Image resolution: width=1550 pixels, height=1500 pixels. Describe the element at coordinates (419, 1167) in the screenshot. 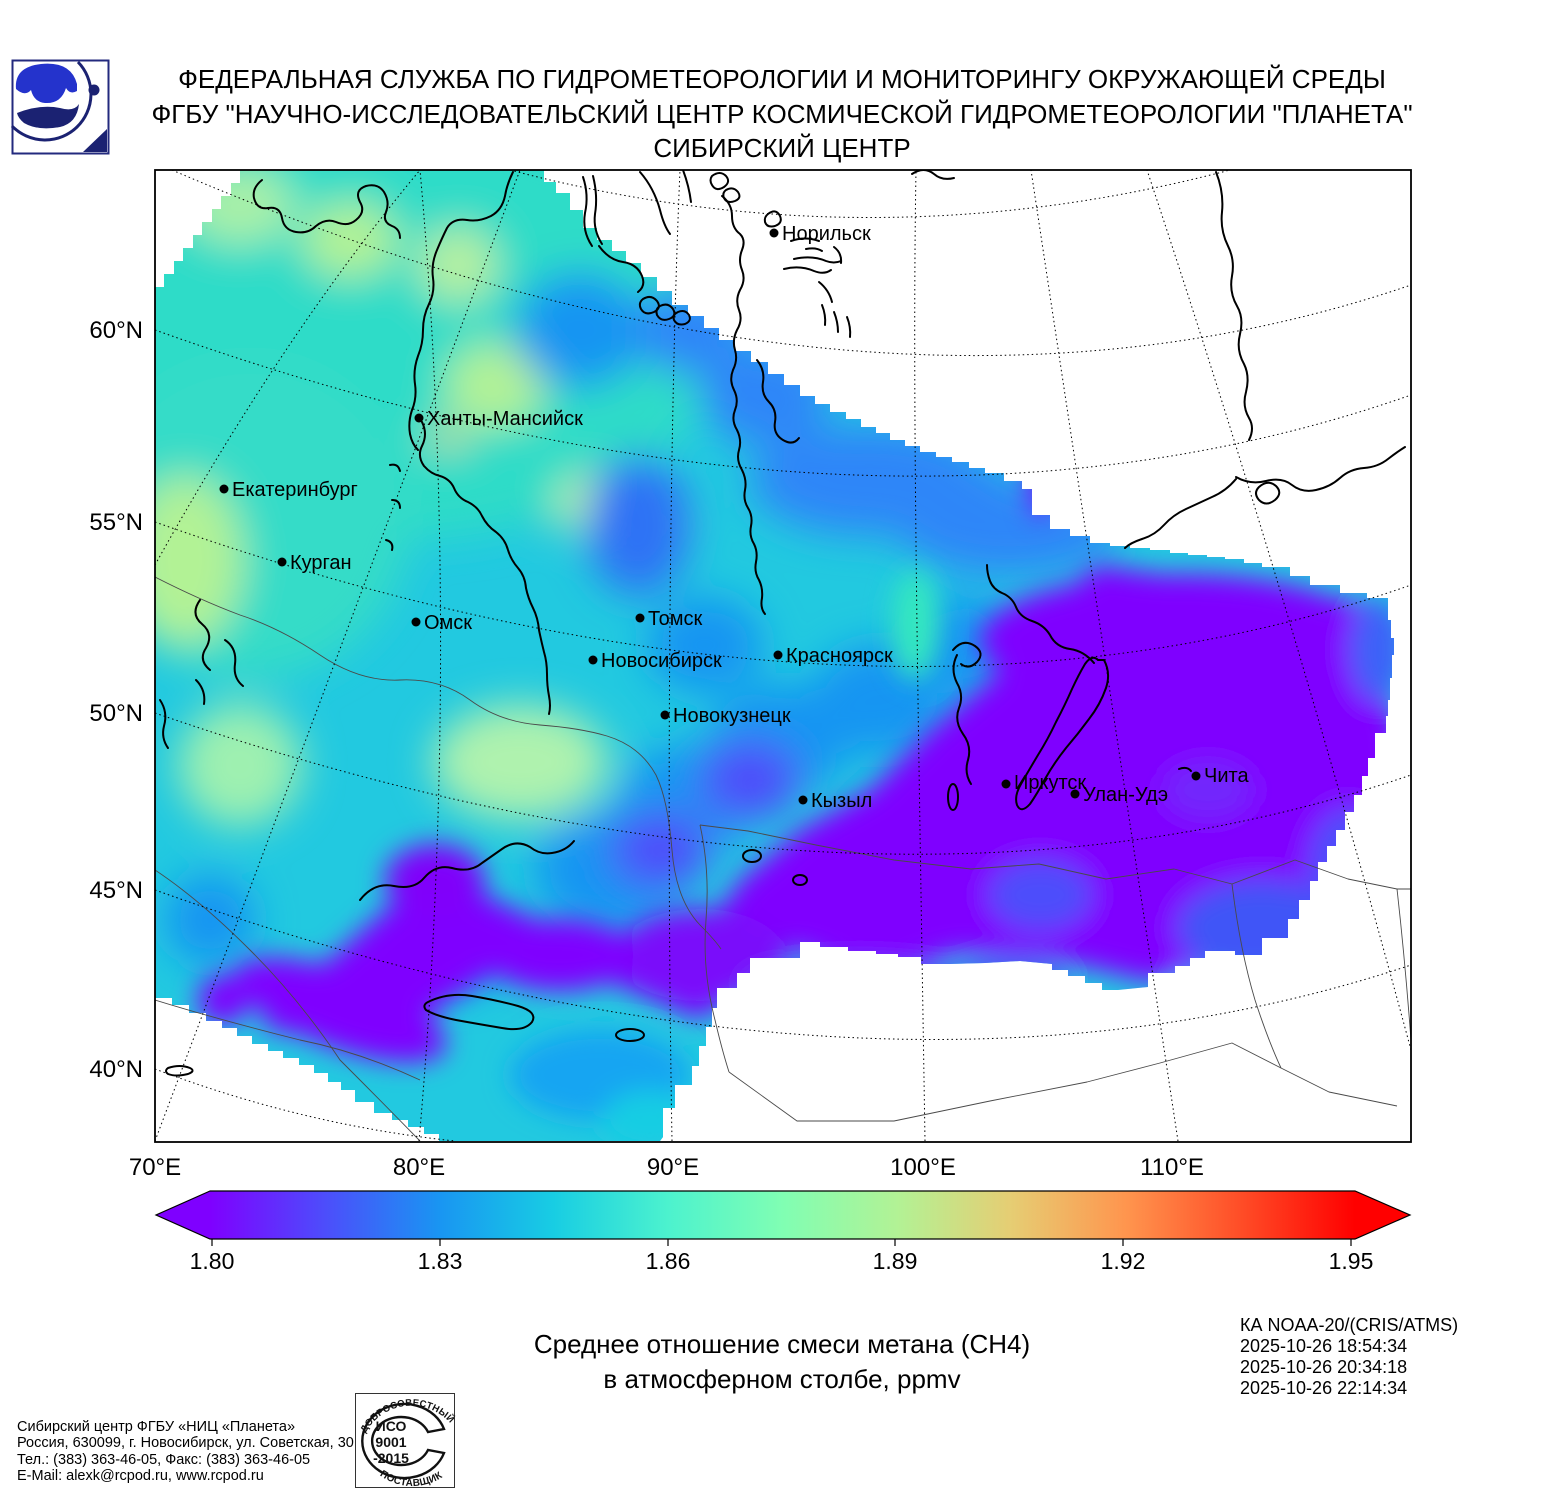

I see `svg-text: 80°E` at that location.